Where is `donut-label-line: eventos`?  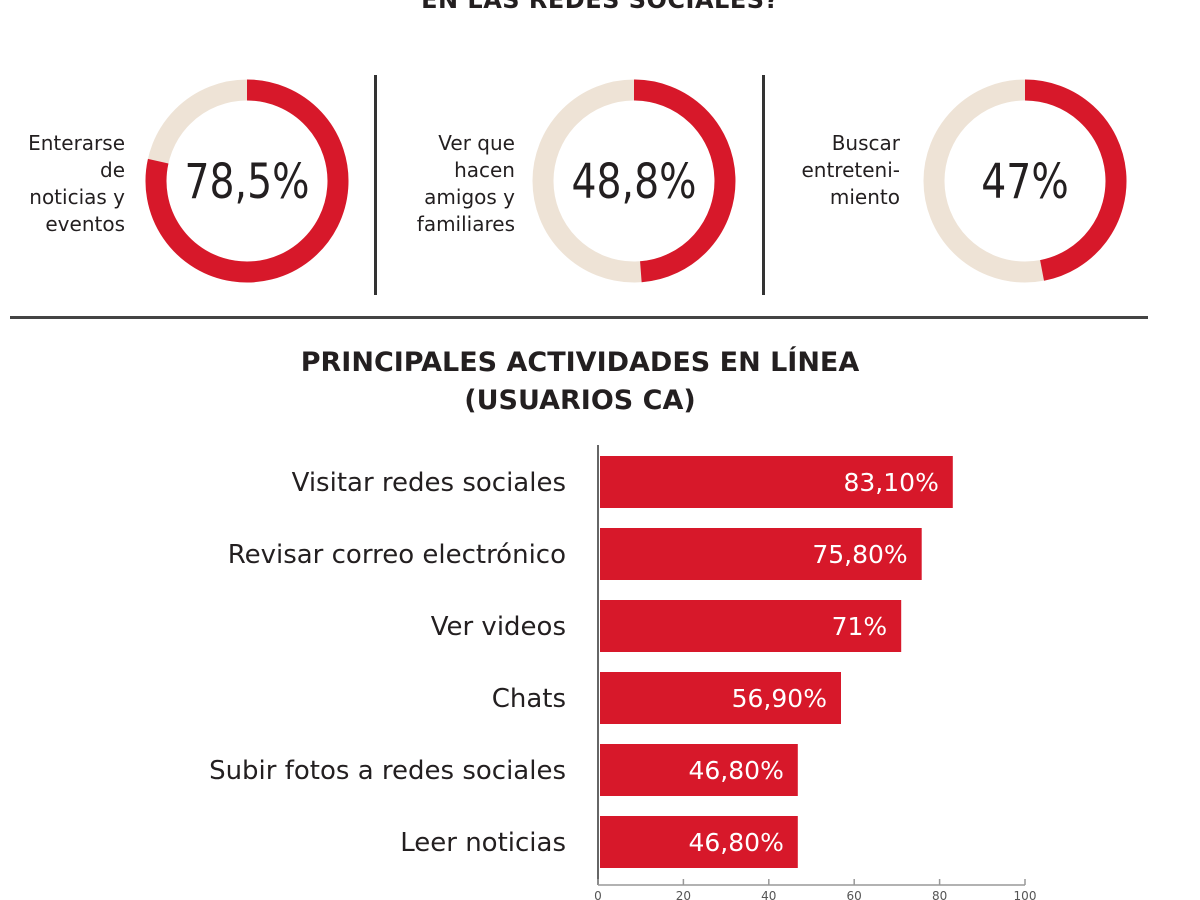
donut-label-line: eventos is located at coordinates (85, 224).